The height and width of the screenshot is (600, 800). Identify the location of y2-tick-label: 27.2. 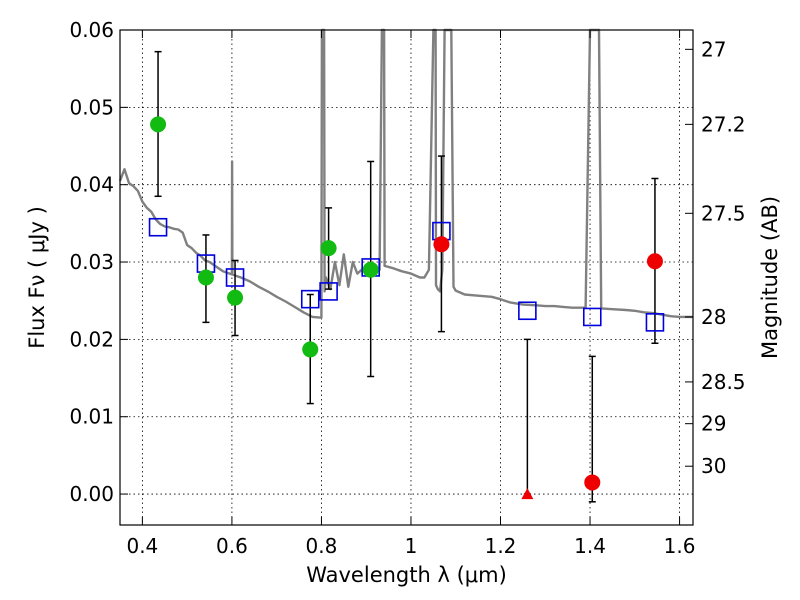
(723, 124).